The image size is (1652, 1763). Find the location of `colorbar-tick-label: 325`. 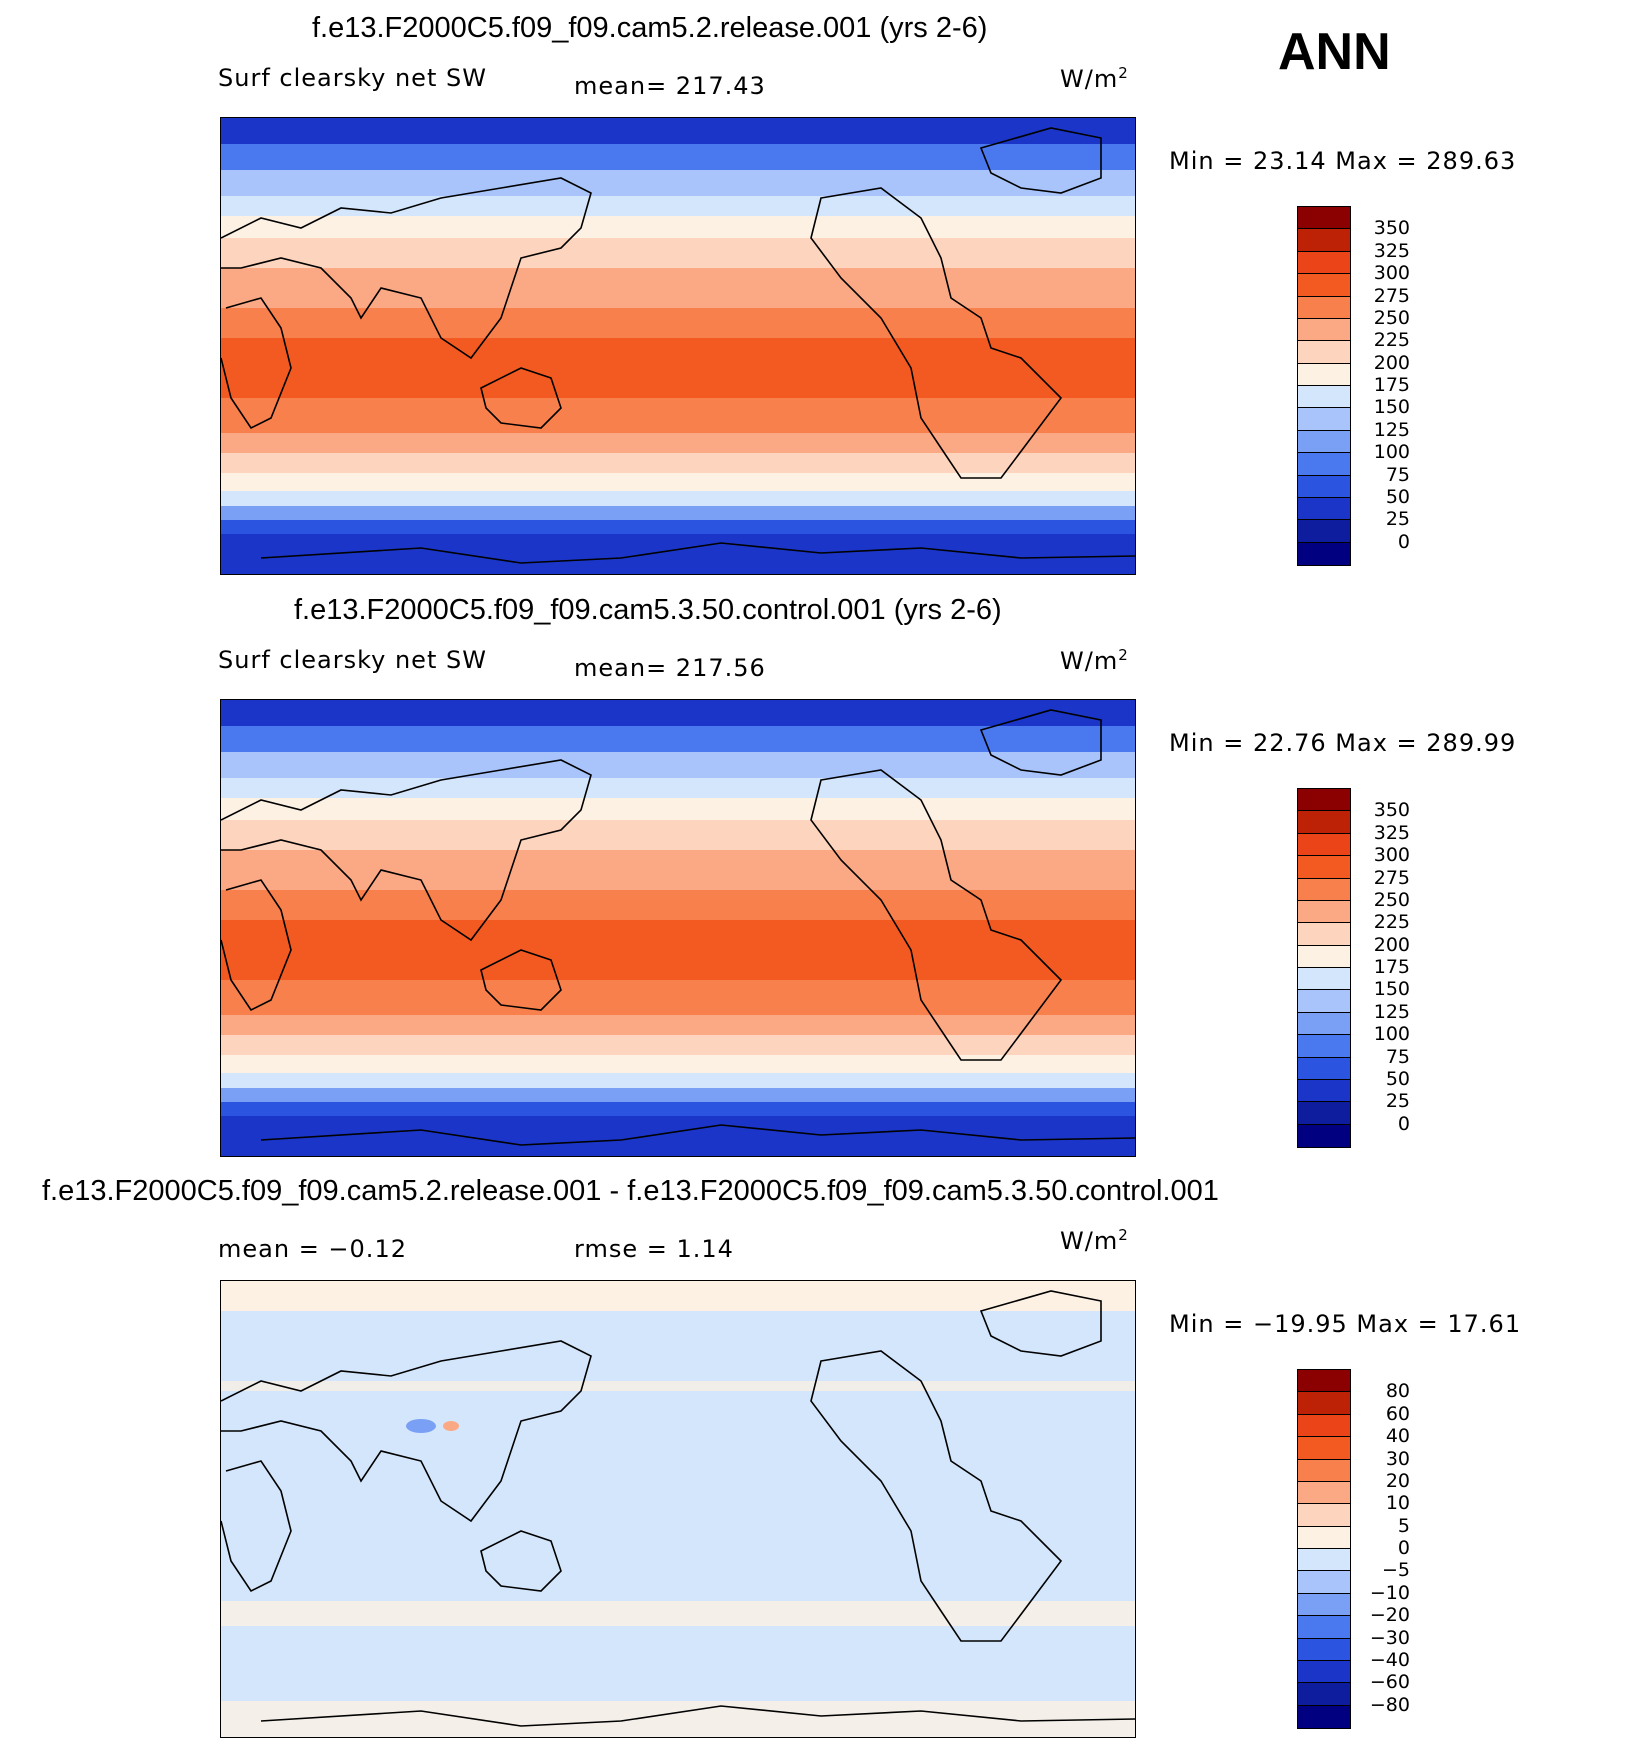

colorbar-tick-label: 325 is located at coordinates (1391, 250).